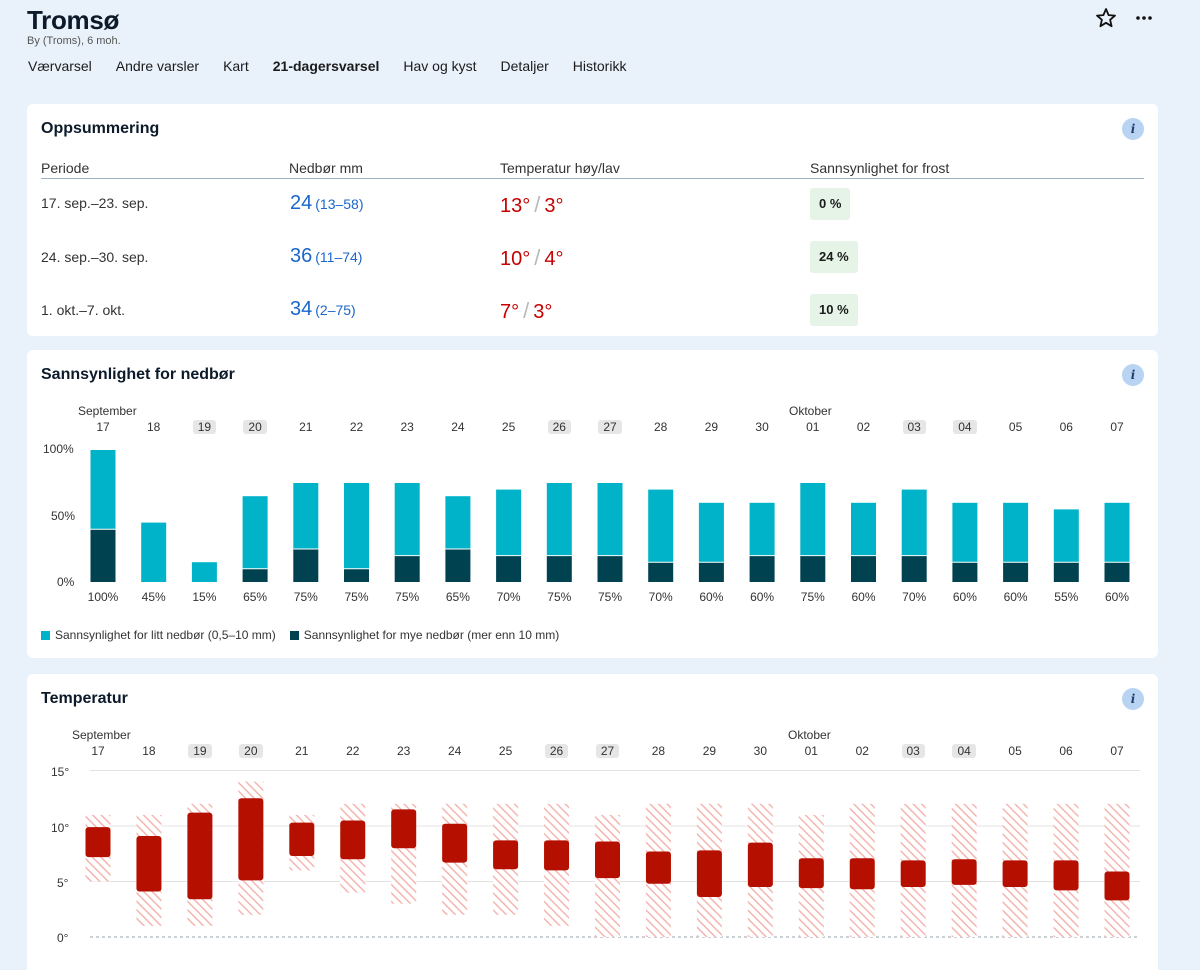 The width and height of the screenshot is (1200, 970). Describe the element at coordinates (965, 427) in the screenshot. I see `day-label: 04` at that location.